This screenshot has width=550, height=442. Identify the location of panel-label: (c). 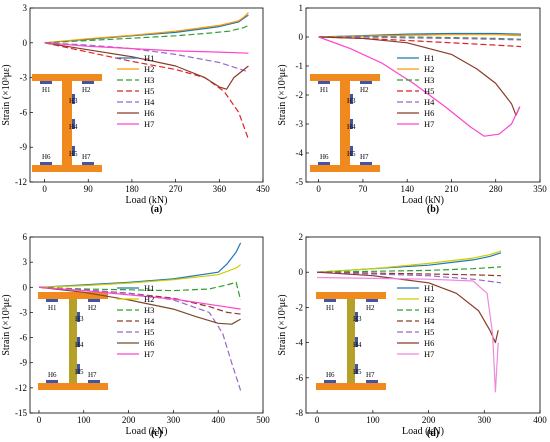
(156, 433).